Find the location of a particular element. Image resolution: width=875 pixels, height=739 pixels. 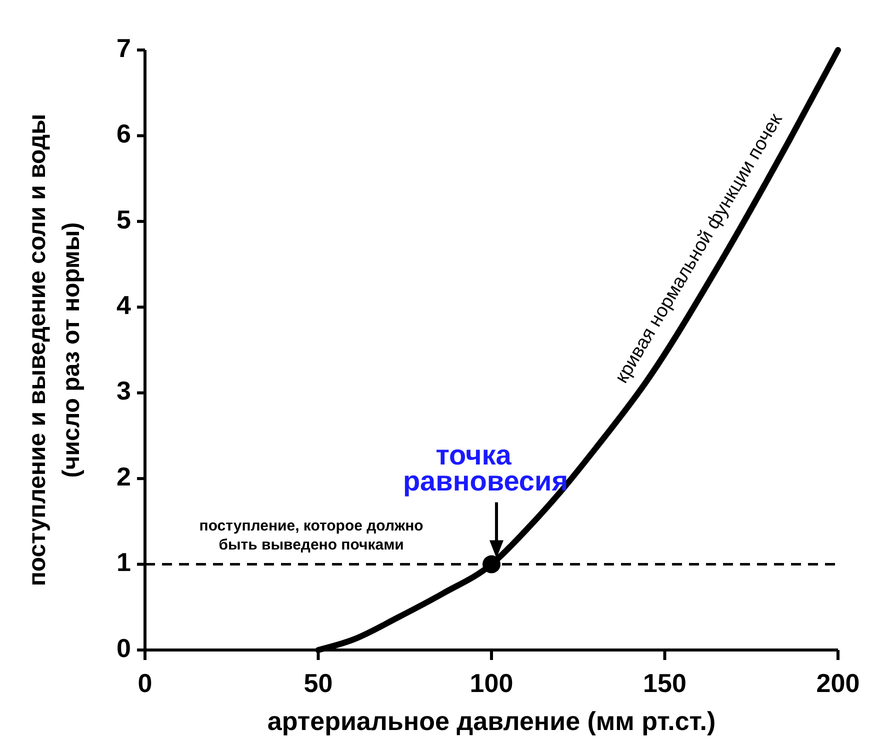

y-tick-label: 7 is located at coordinates (123, 47).